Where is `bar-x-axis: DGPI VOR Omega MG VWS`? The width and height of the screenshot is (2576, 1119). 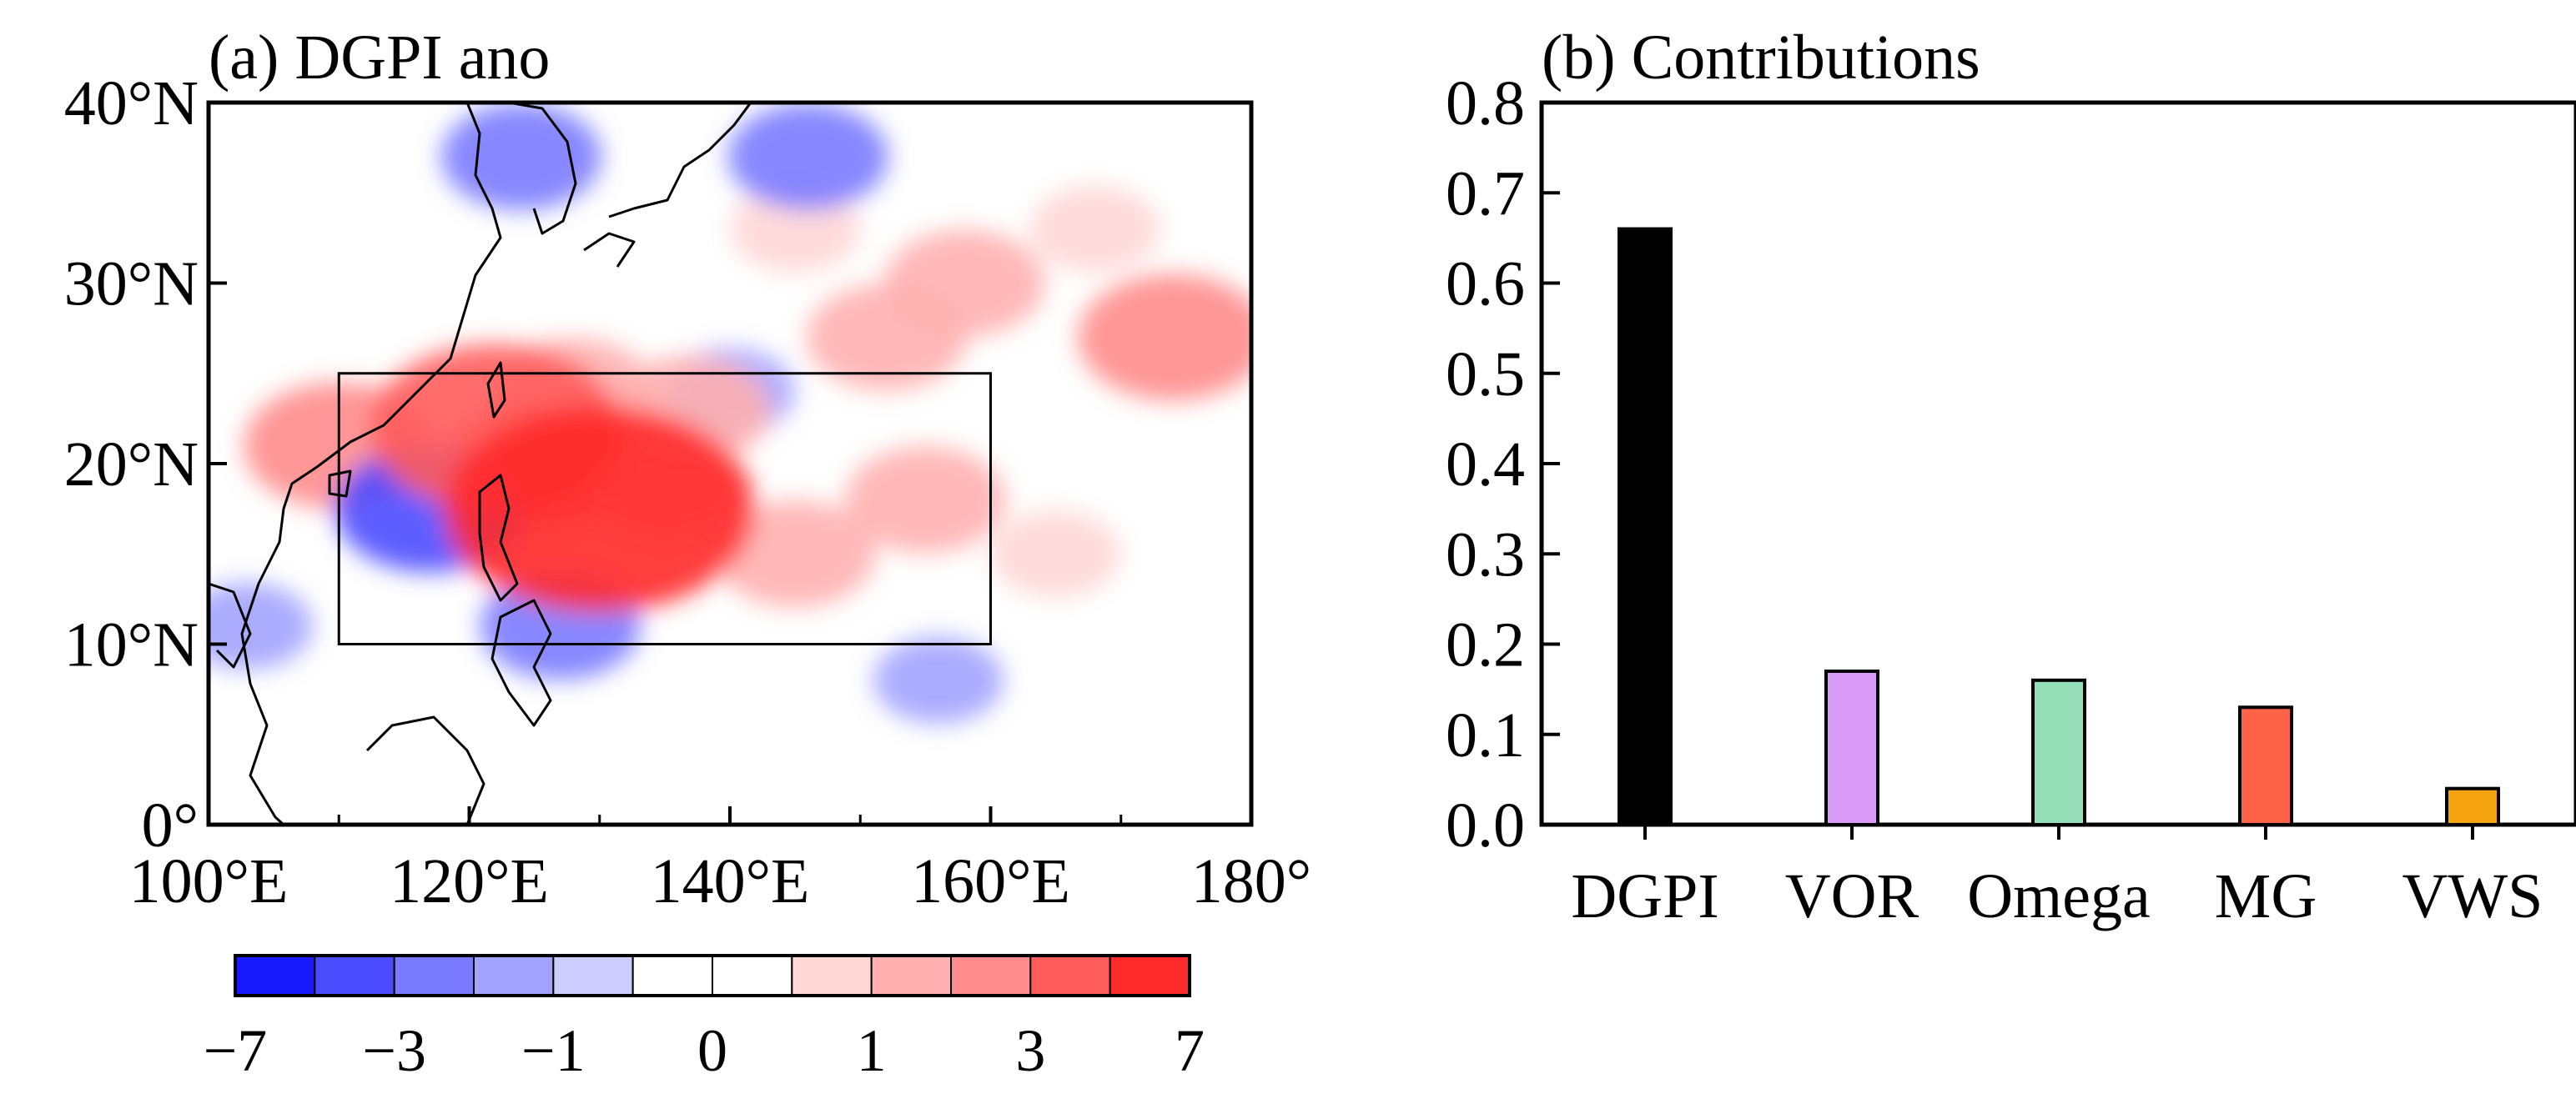
bar-x-axis: DGPI VOR Omega MG VWS is located at coordinates (2057, 878).